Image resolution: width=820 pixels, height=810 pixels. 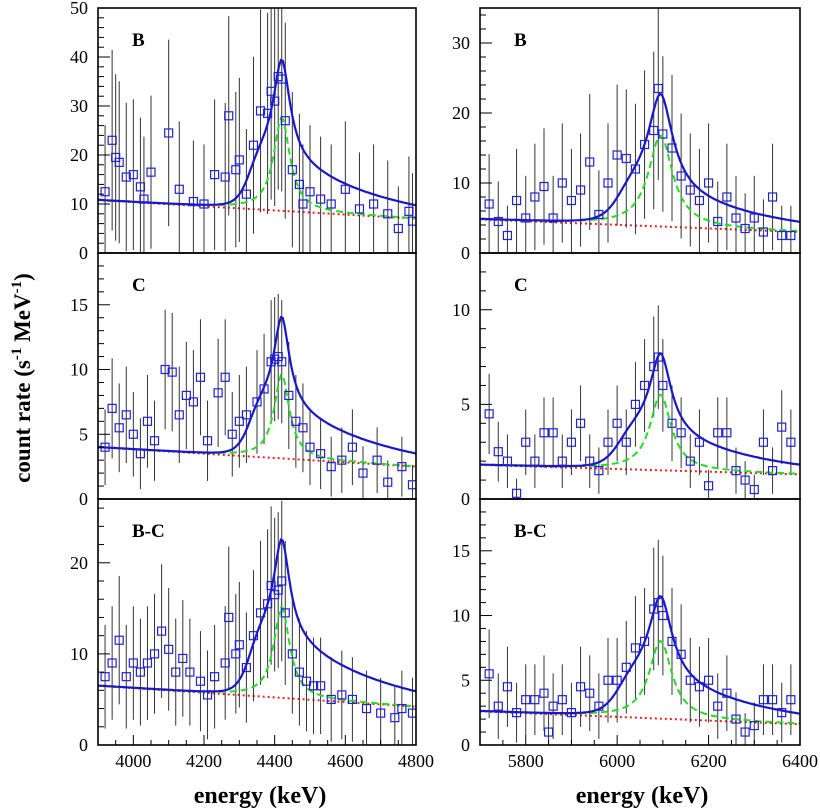 I want to click on x-tick-label: 4800, so click(x=416, y=761).